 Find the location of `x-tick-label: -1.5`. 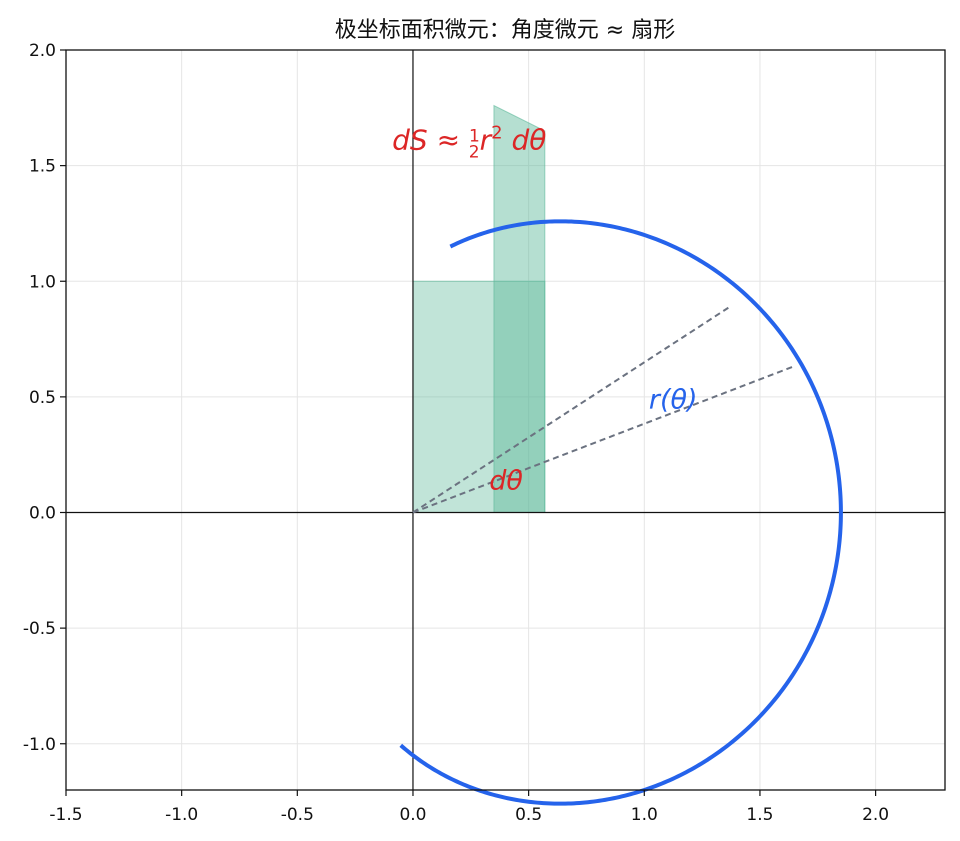

x-tick-label: -1.5 is located at coordinates (65, 815).